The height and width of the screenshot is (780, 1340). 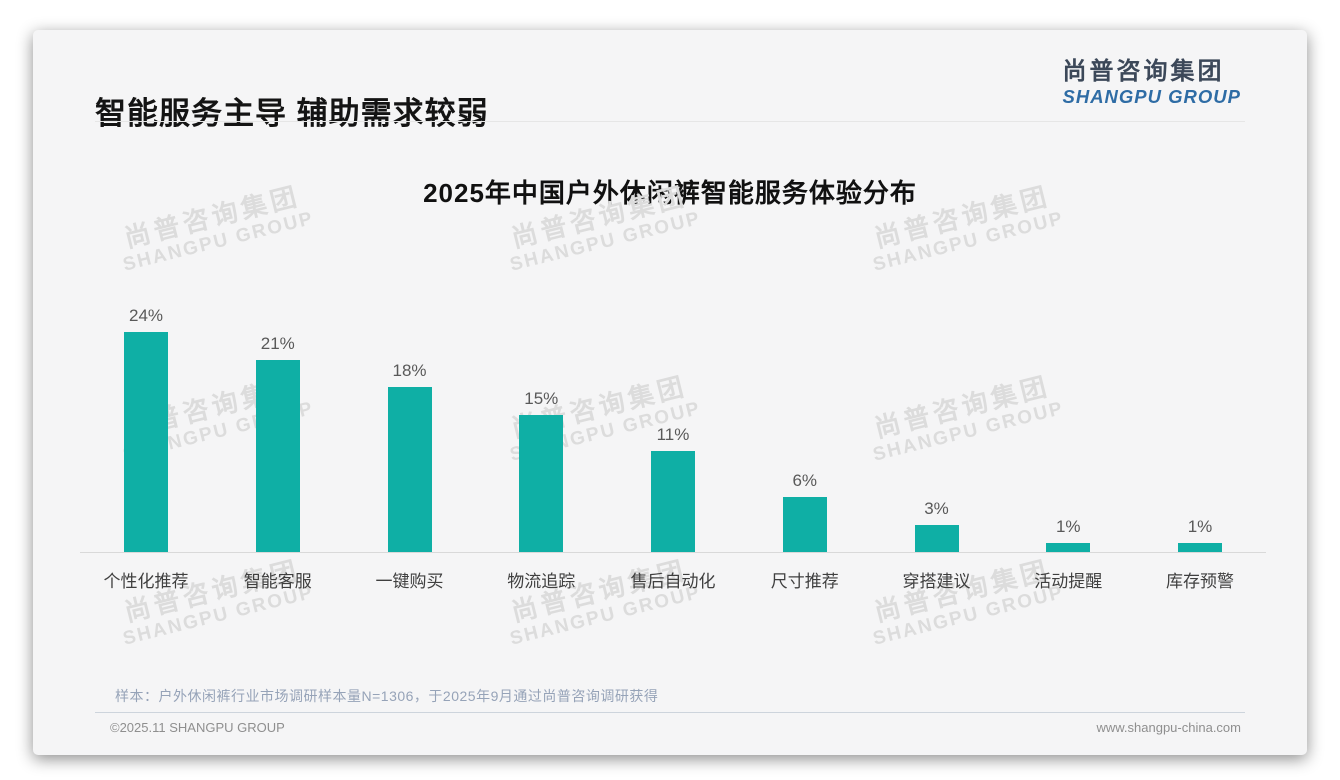 What do you see at coordinates (146, 581) in the screenshot?
I see `x-axis-label: 个性化推荐` at bounding box center [146, 581].